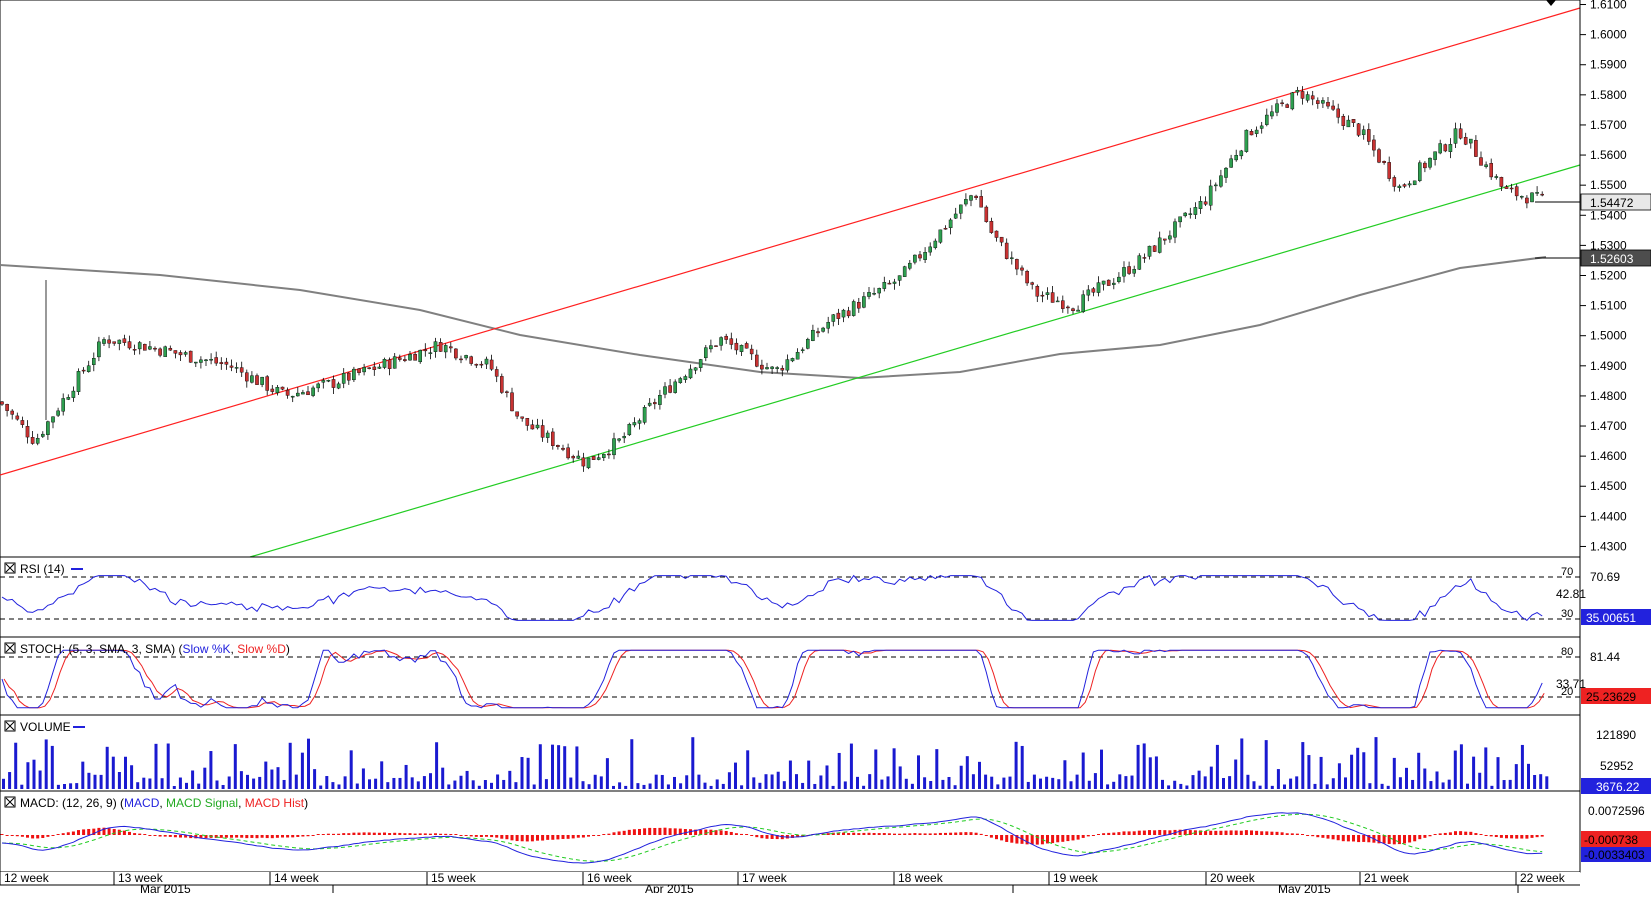 The width and height of the screenshot is (1651, 898). What do you see at coordinates (1611, 618) in the screenshot?
I see `rsi-current-label: 35.00651` at bounding box center [1611, 618].